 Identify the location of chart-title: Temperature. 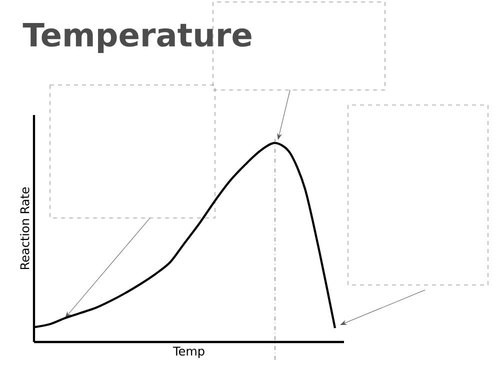
(137, 38).